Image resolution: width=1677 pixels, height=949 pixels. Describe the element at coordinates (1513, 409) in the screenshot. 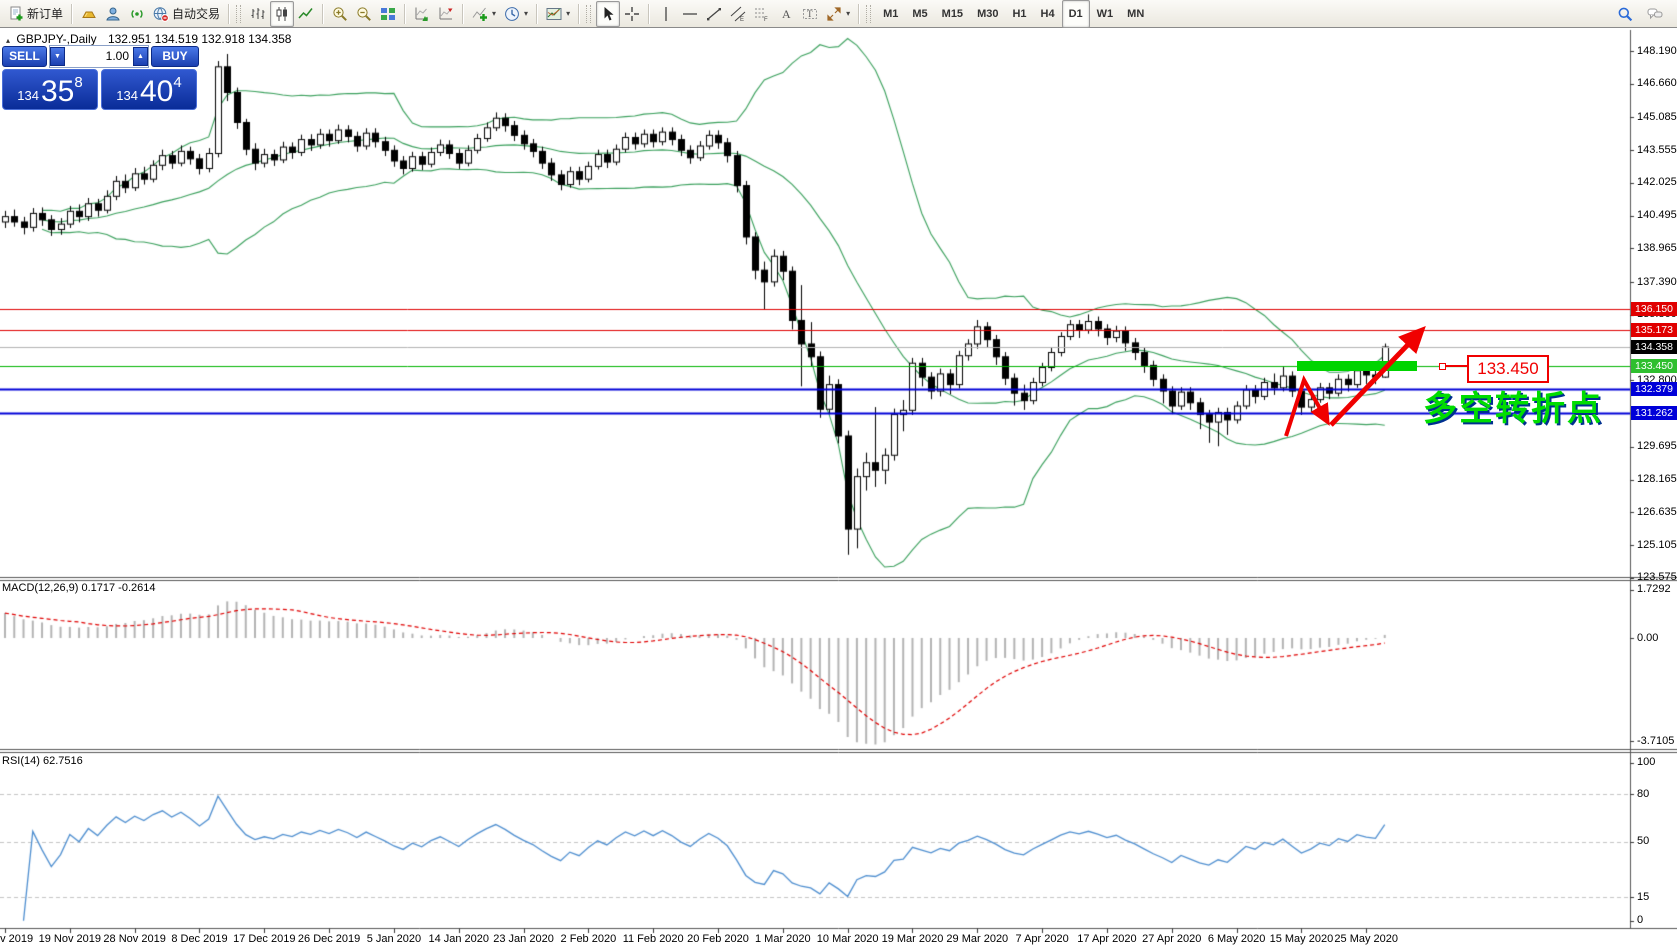

I see `turning-point-text: 多空转折点` at that location.